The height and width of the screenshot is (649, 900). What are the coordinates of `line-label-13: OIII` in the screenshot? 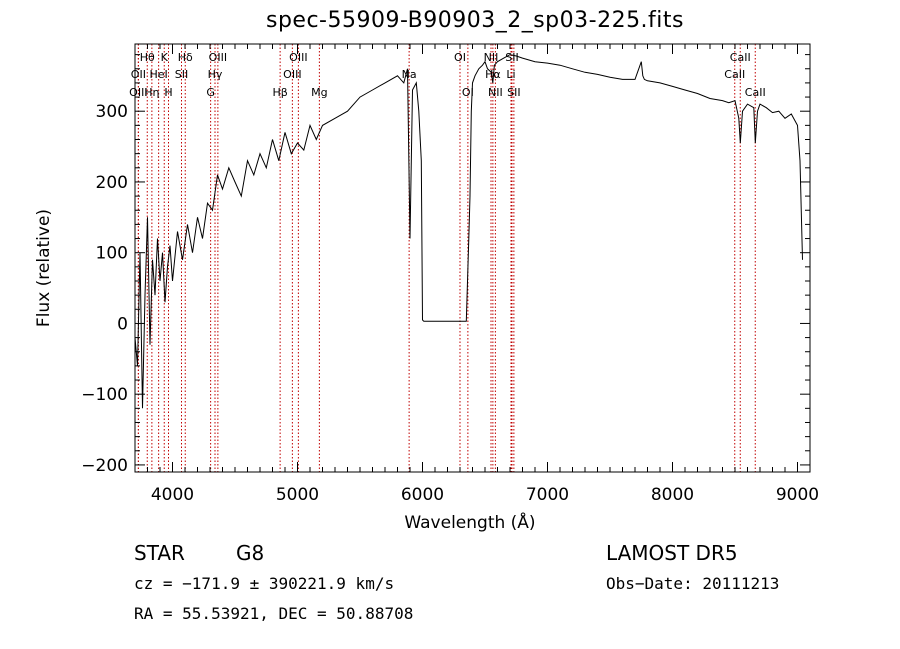 It's located at (292, 74).